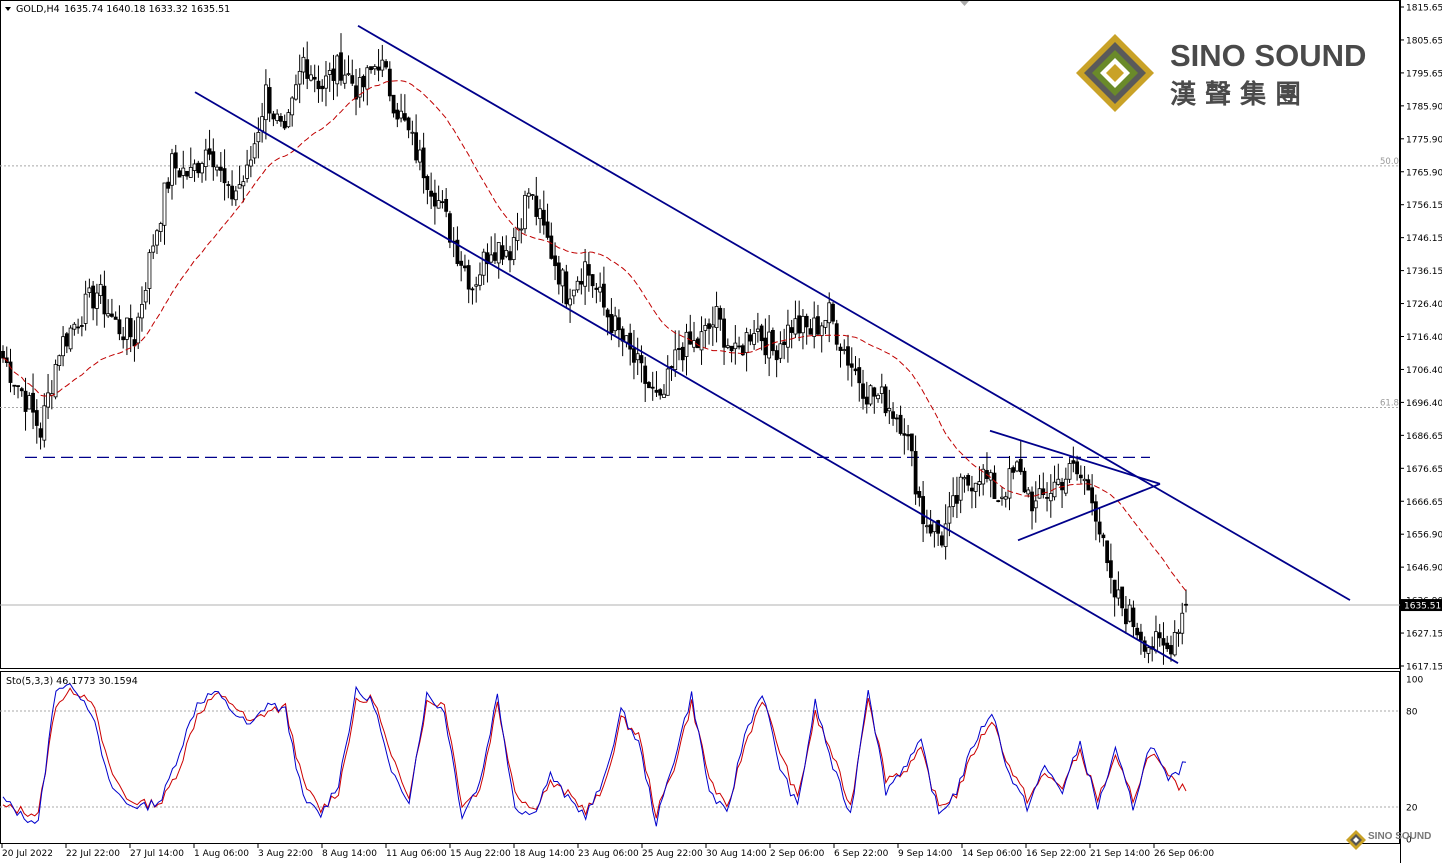 The image size is (1442, 867). Describe the element at coordinates (1424, 470) in the screenshot. I see `price-tick-label: 1676.65` at that location.